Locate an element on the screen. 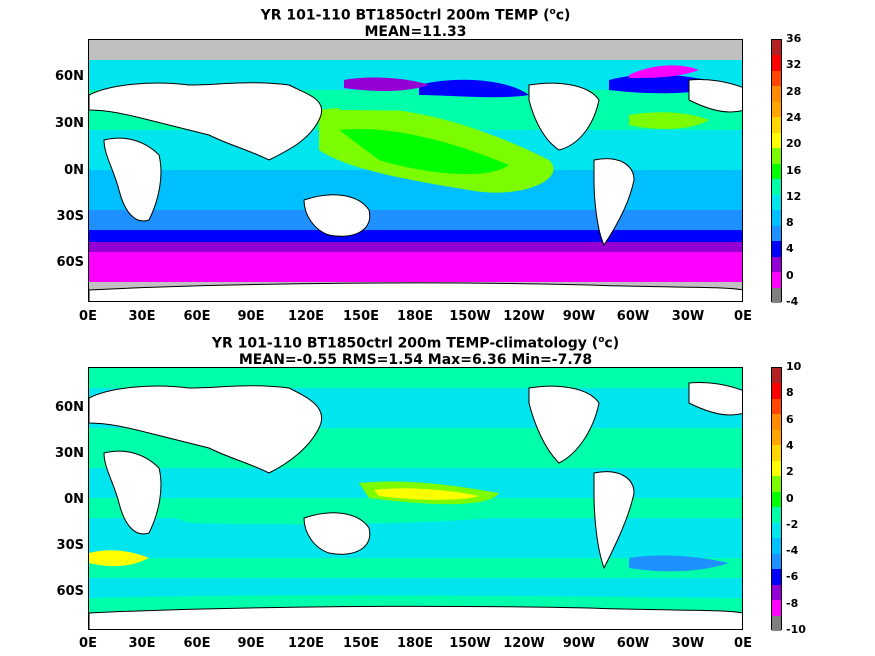  panel2-lat-30n: 30N is located at coordinates (69, 453).